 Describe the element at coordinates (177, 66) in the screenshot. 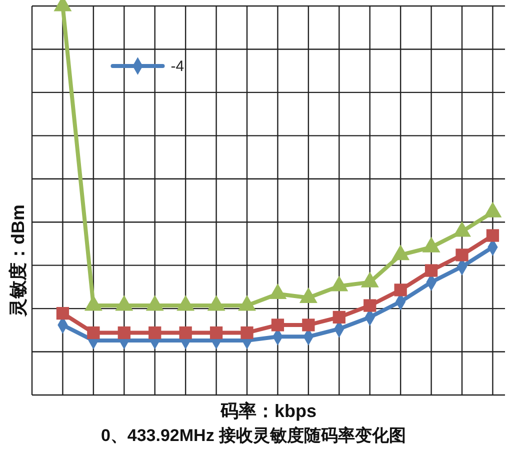

I see `legend-label: -4` at that location.